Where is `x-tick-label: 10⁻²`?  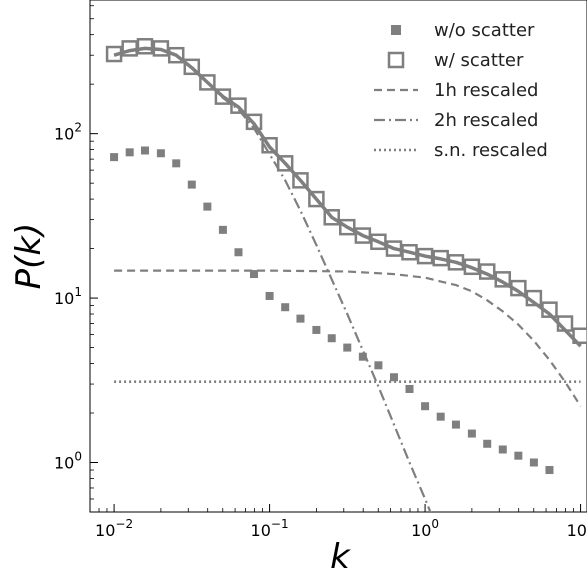
x-tick-label: 10⁻² is located at coordinates (114, 528).